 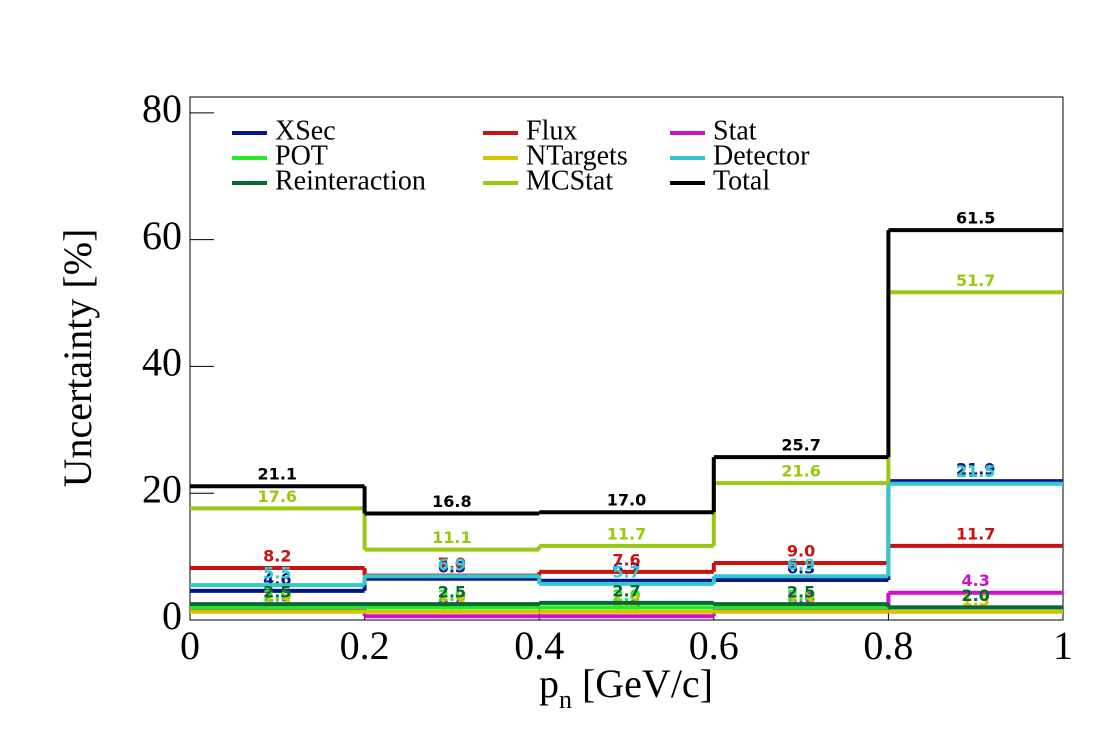 What do you see at coordinates (277, 496) in the screenshot?
I see `value-label: 17.6` at bounding box center [277, 496].